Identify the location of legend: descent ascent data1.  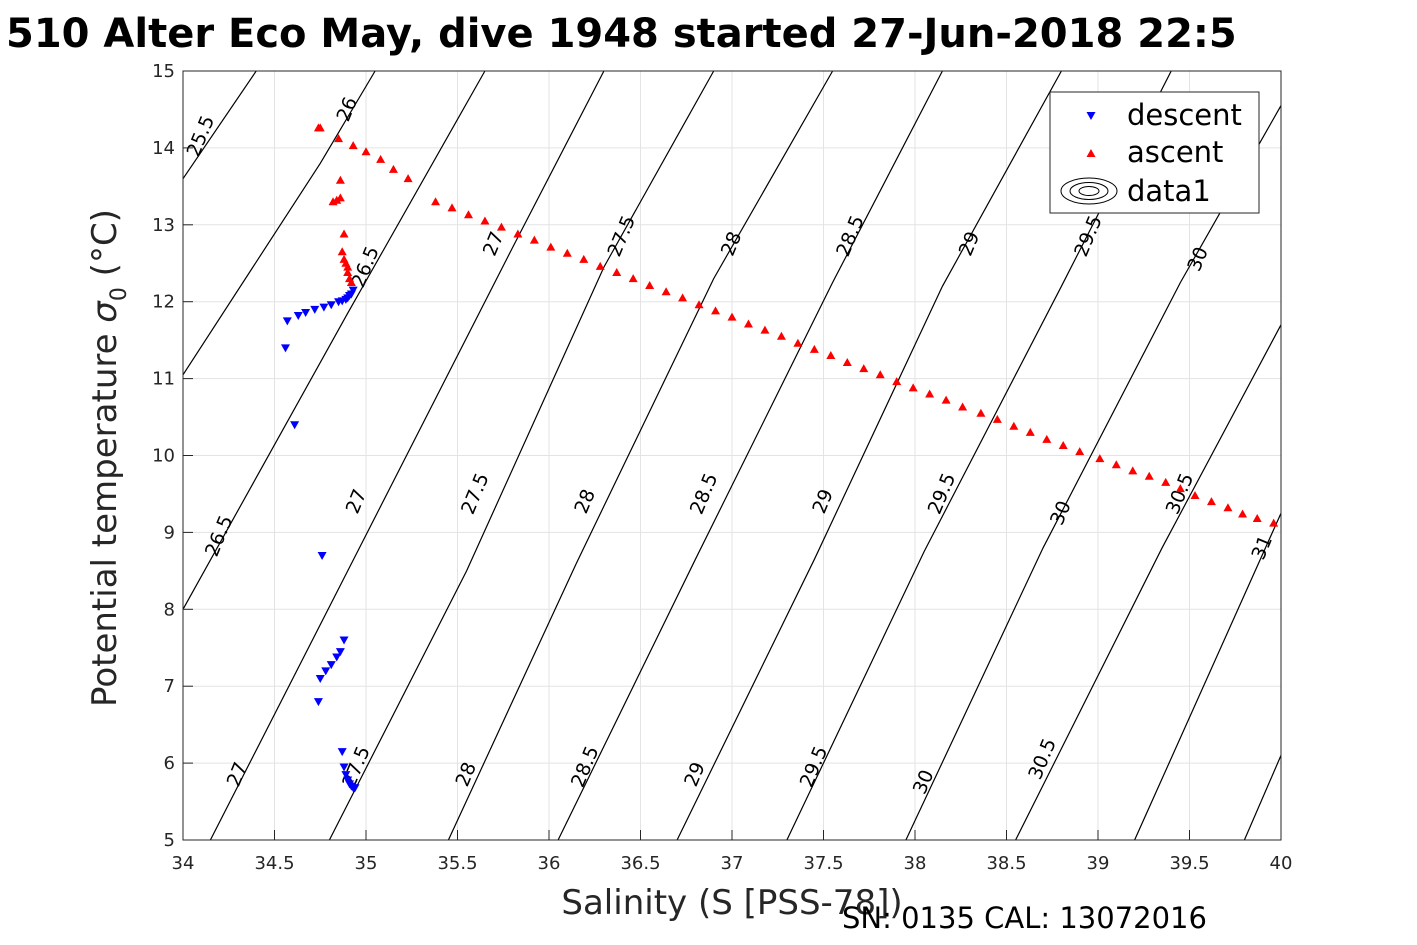
(1154, 152).